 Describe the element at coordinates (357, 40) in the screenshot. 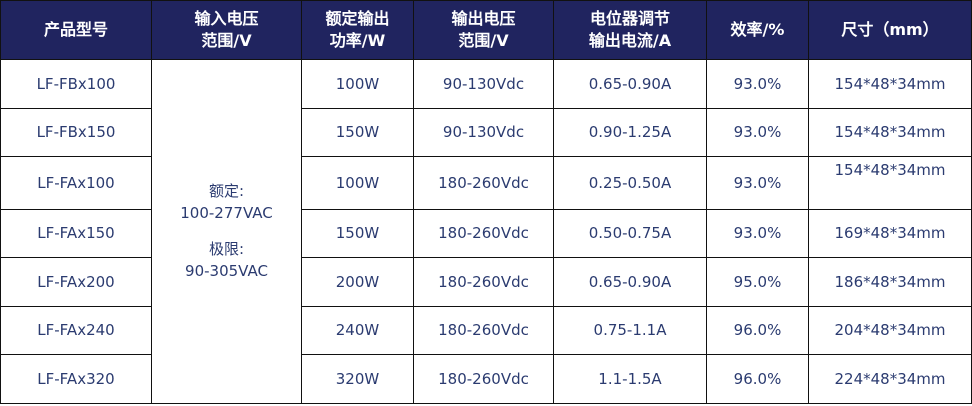

I see `header-text: 功率/W` at that location.